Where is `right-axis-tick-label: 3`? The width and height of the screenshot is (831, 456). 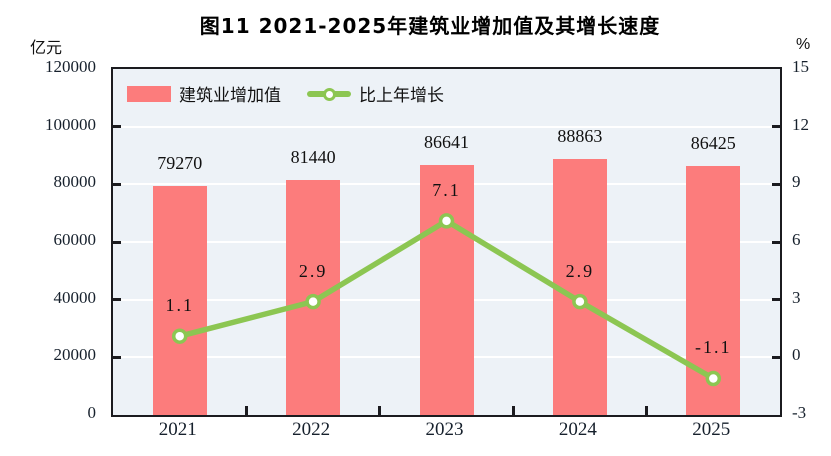
right-axis-tick-label: 3 is located at coordinates (796, 297).